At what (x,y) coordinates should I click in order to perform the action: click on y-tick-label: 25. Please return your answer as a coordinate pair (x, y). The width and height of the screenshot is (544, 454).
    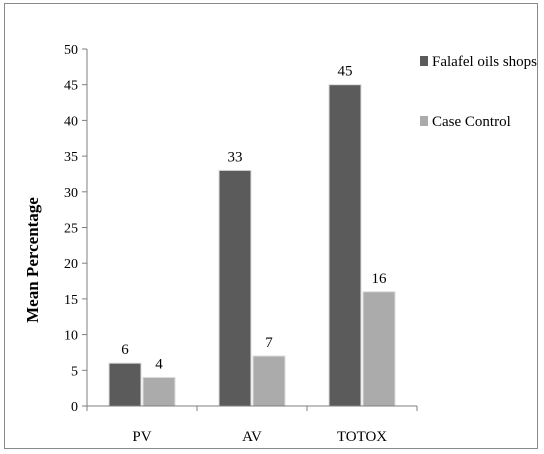
    Looking at the image, I should click on (71, 229).